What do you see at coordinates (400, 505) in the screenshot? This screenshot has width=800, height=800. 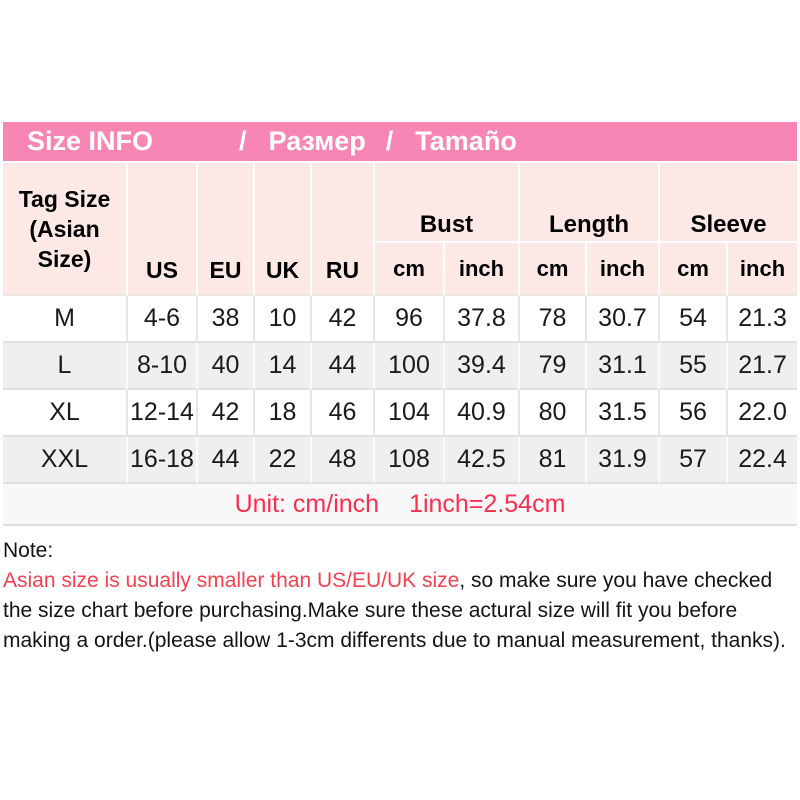 I see `unit-row: Unit: cm/inch 1inch=2.54cm` at bounding box center [400, 505].